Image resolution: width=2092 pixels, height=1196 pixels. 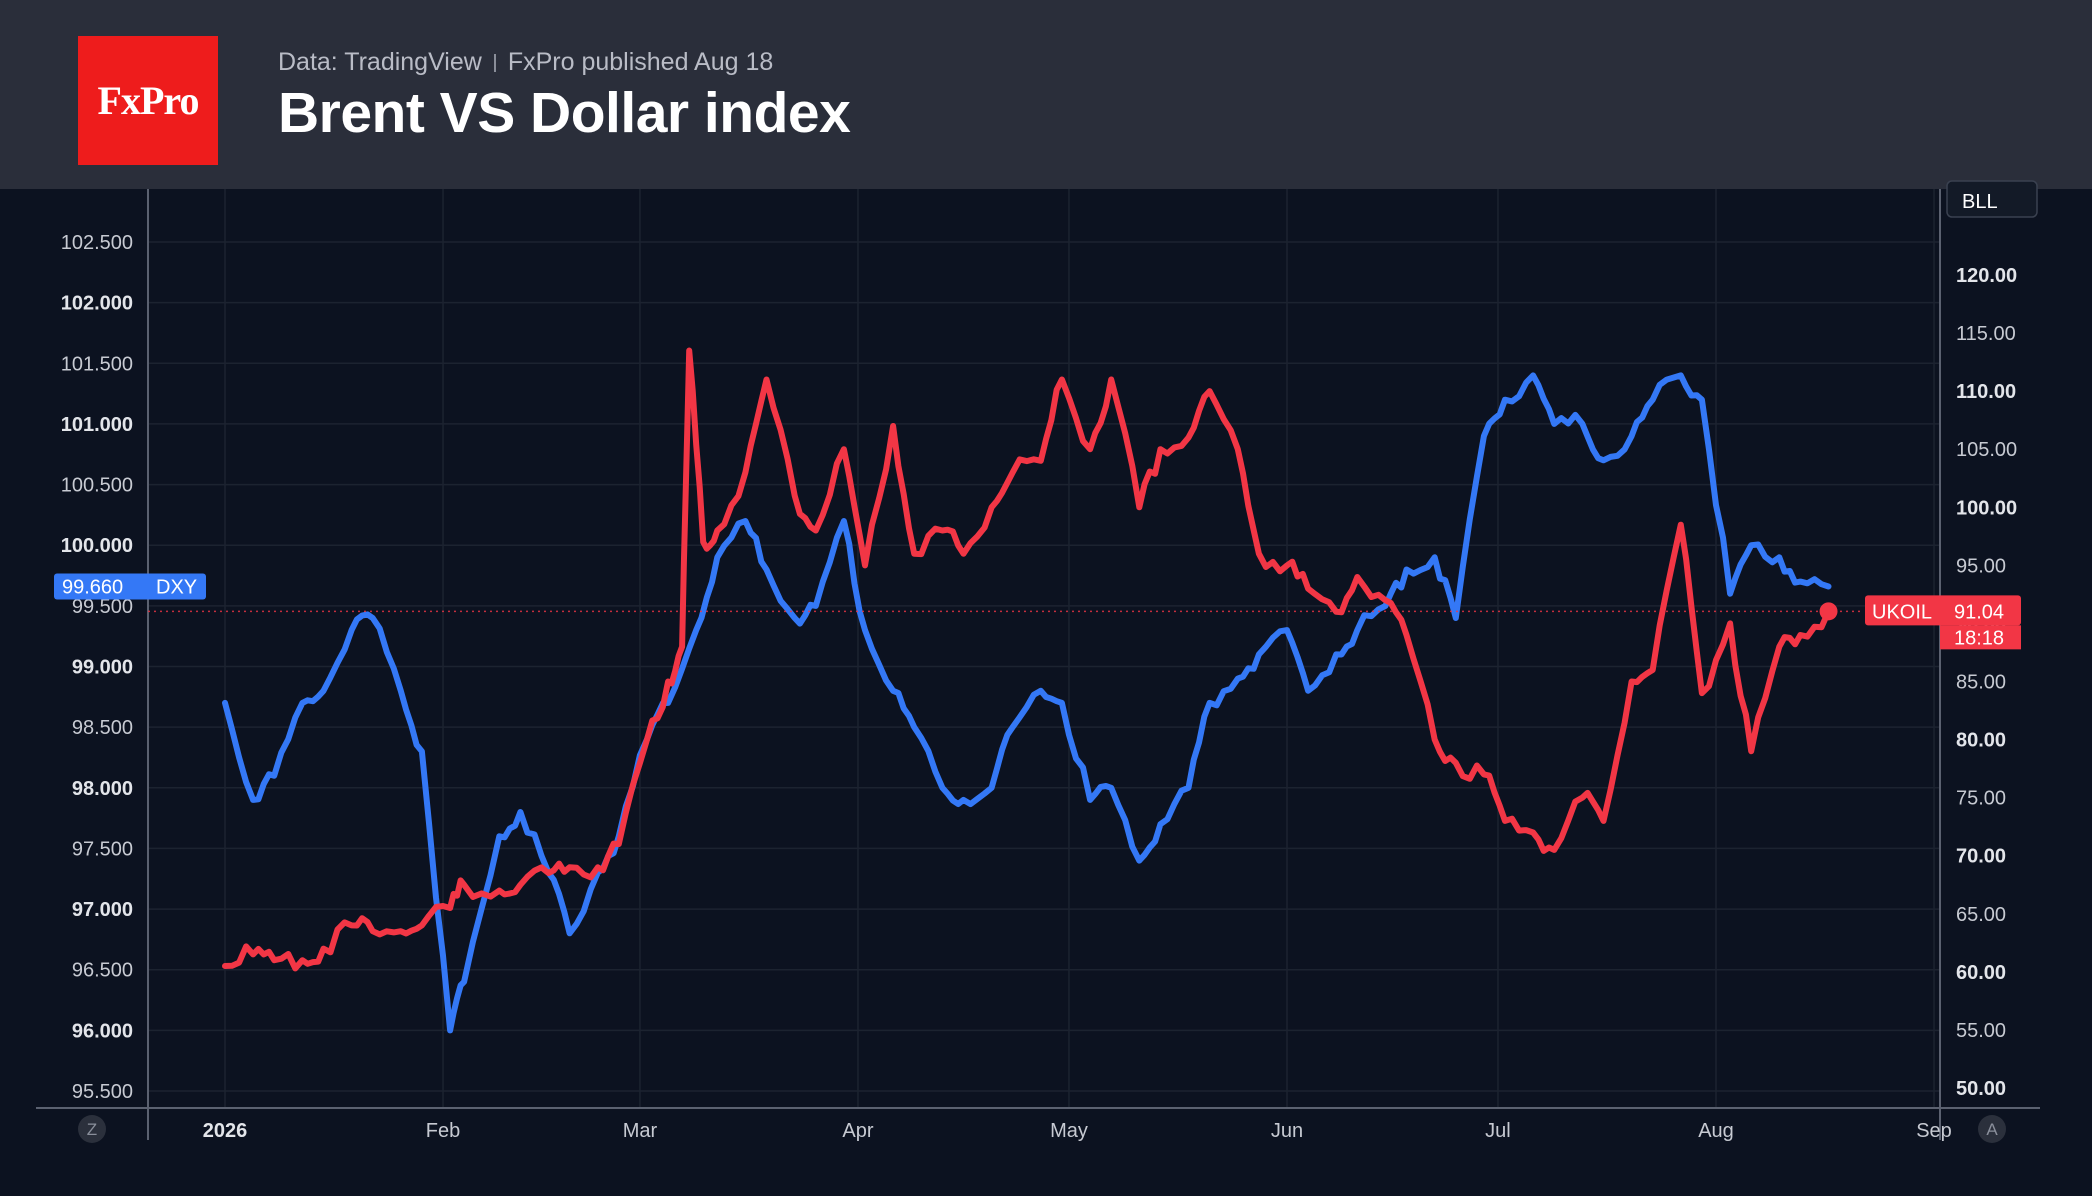 I want to click on x-tick-label: Mar, so click(x=640, y=1131).